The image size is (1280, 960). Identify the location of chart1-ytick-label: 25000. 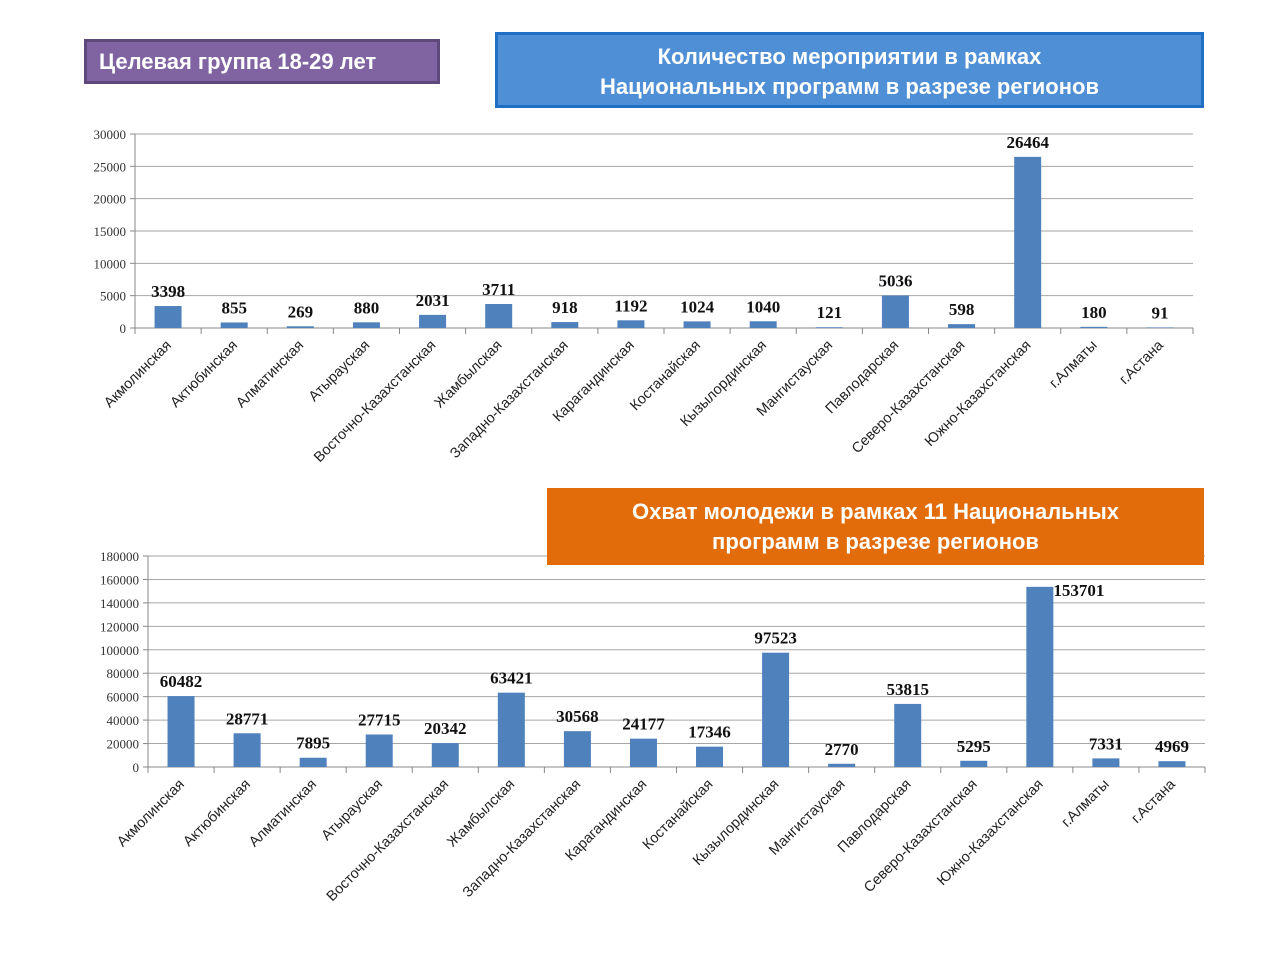
(110, 166).